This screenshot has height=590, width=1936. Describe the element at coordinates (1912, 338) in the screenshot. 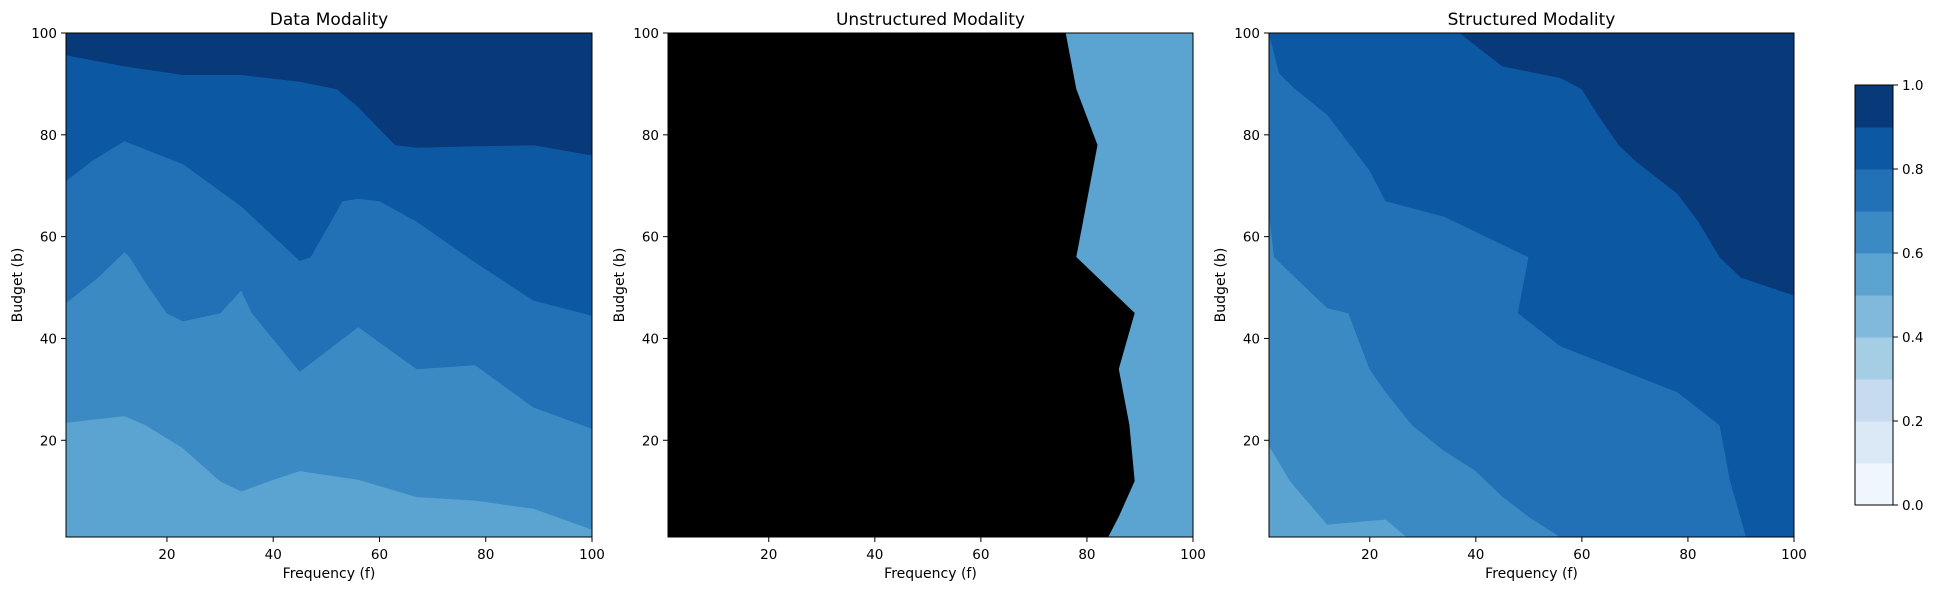

I see `colorbar-tick-label: 0.4` at that location.